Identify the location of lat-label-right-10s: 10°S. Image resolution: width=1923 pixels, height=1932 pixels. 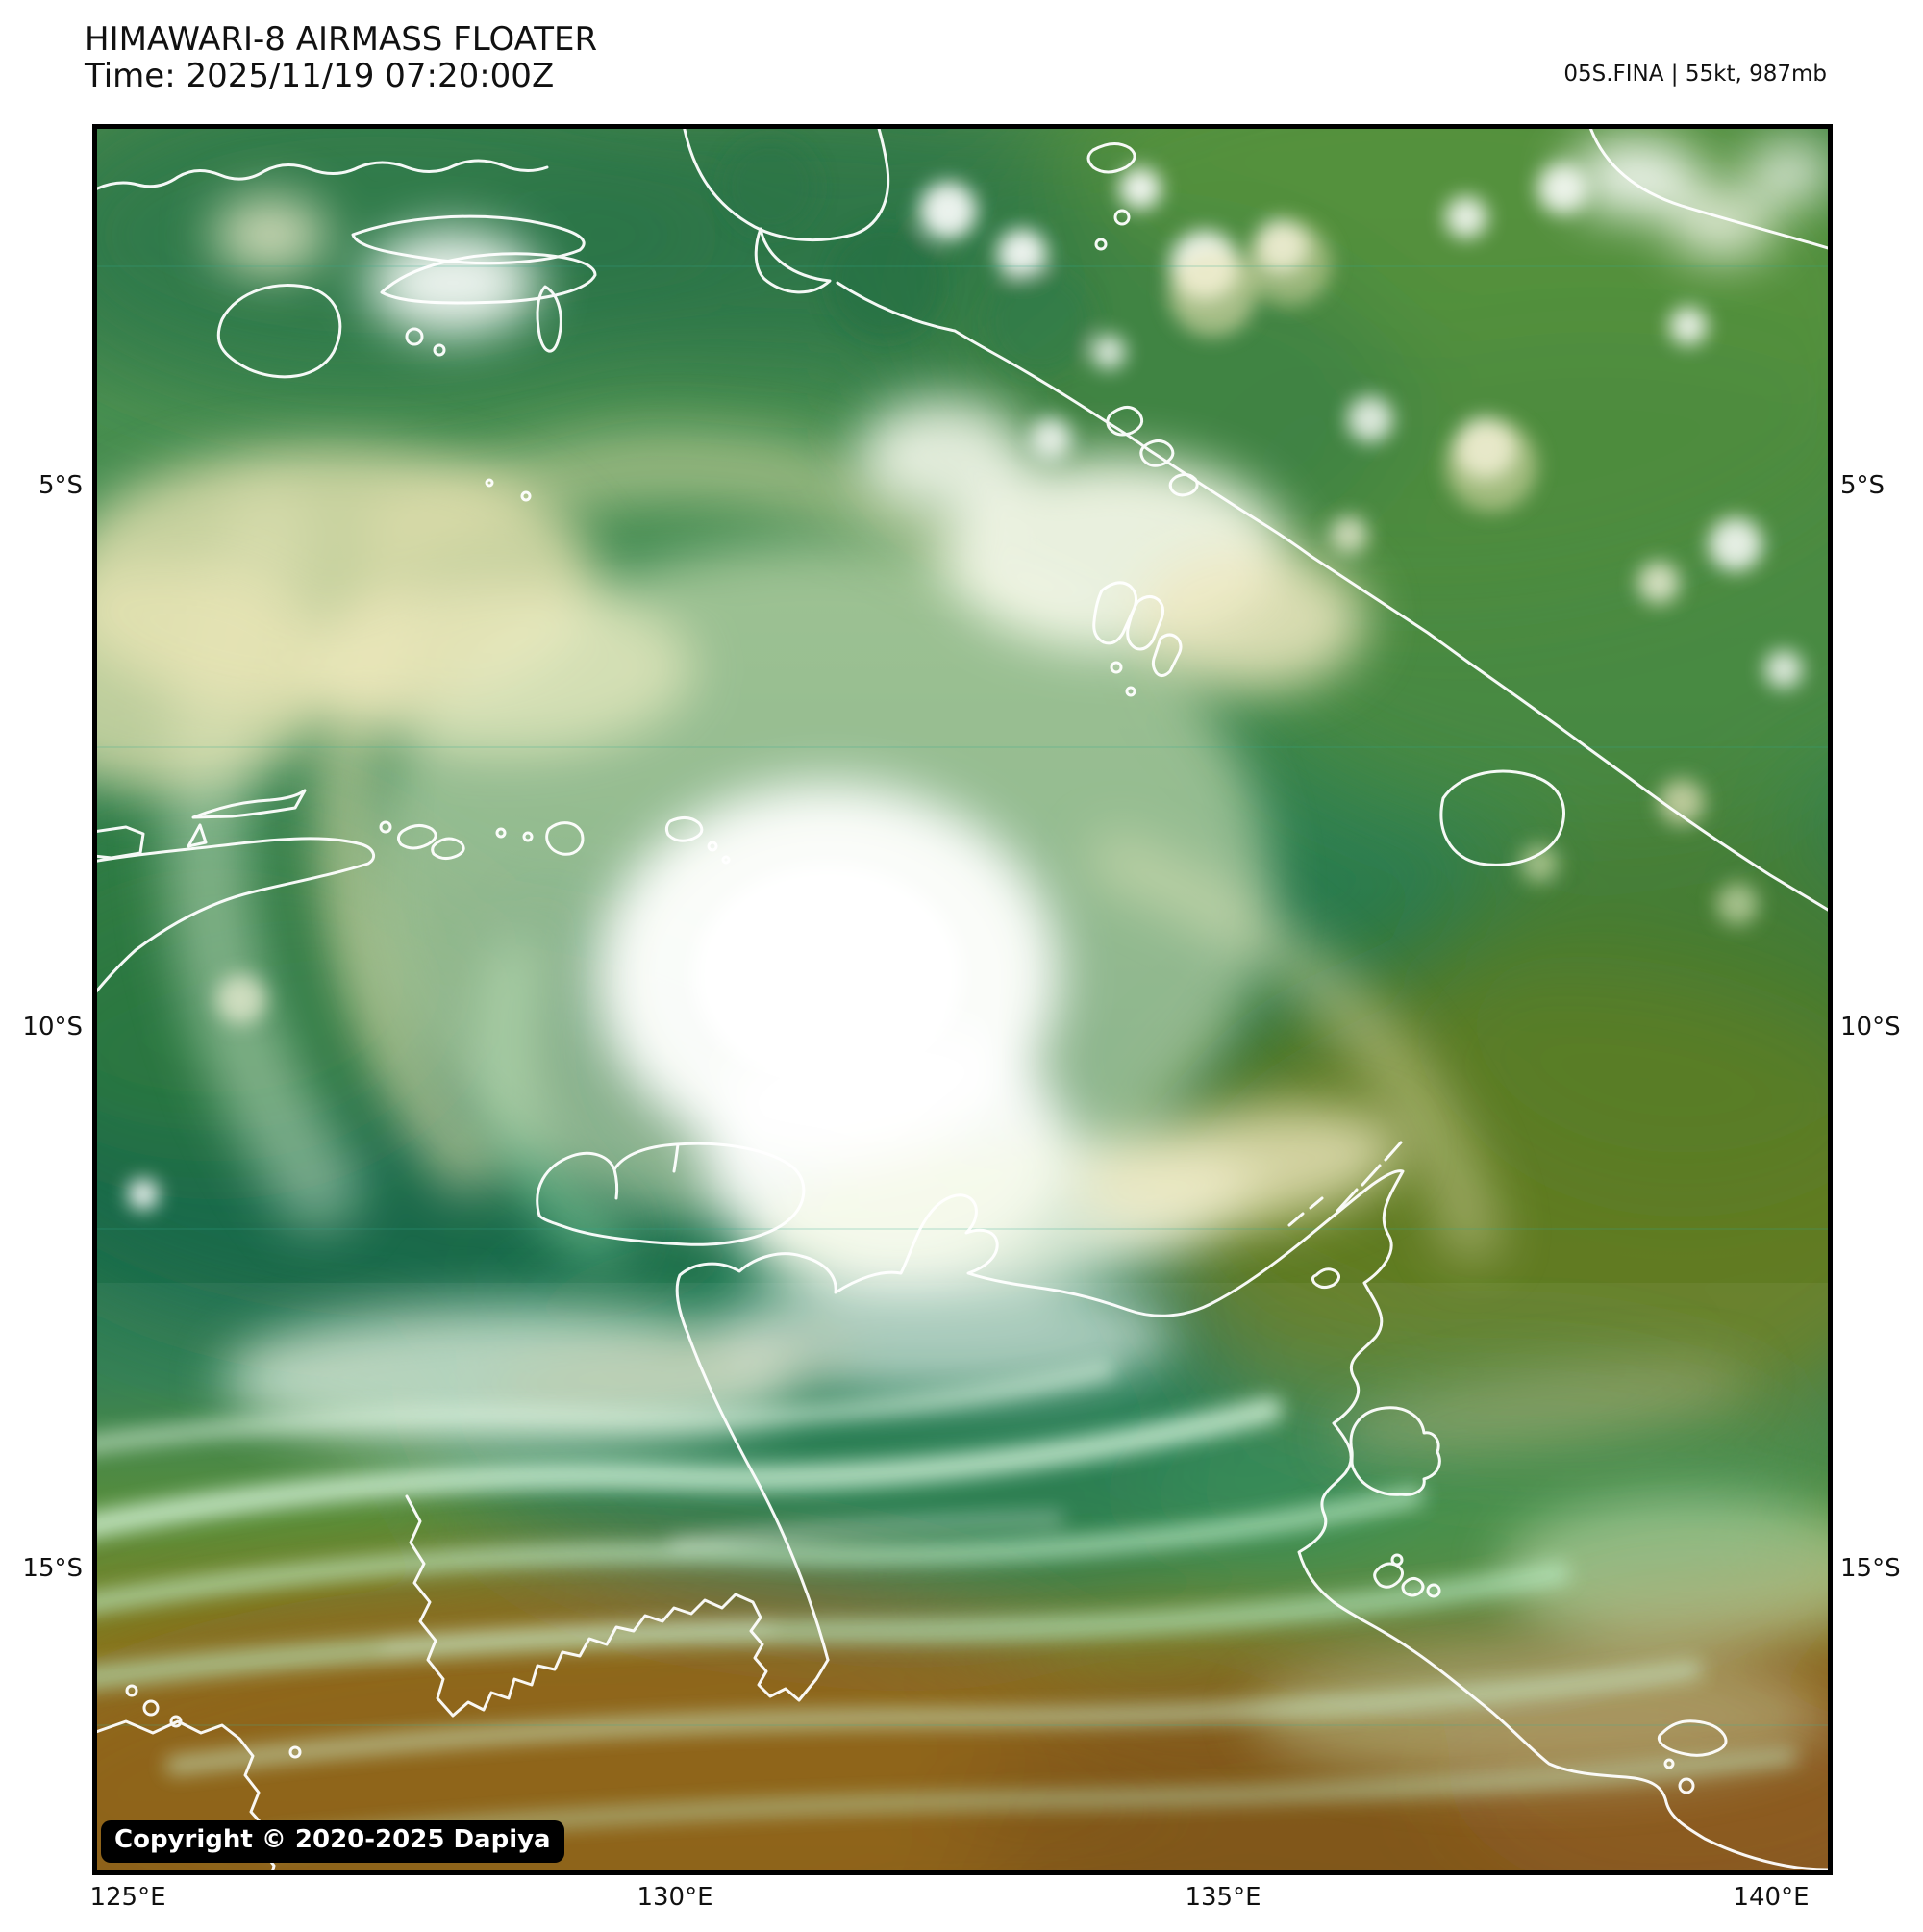
(1871, 1027).